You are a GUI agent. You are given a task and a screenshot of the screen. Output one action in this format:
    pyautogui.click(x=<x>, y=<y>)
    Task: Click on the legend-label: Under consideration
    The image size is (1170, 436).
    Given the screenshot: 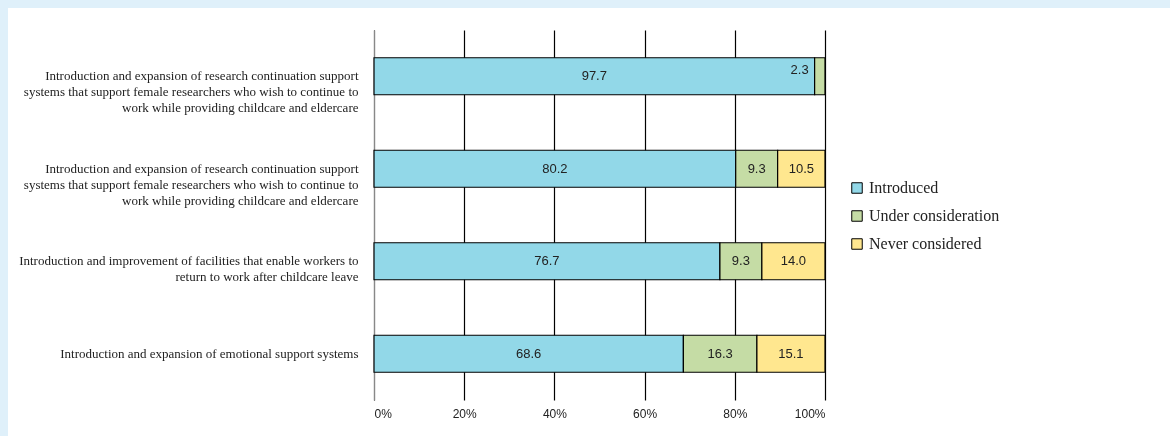 What is the action you would take?
    pyautogui.click(x=934, y=215)
    